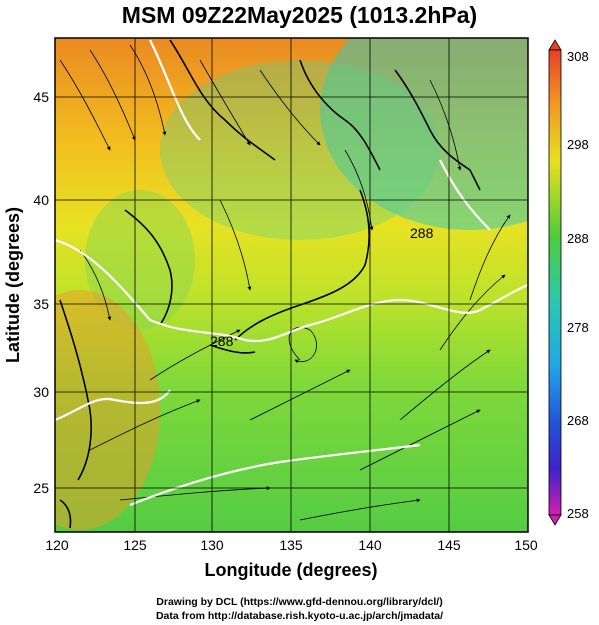 The width and height of the screenshot is (599, 625). What do you see at coordinates (41, 200) in the screenshot?
I see `y-tick-label: 40` at bounding box center [41, 200].